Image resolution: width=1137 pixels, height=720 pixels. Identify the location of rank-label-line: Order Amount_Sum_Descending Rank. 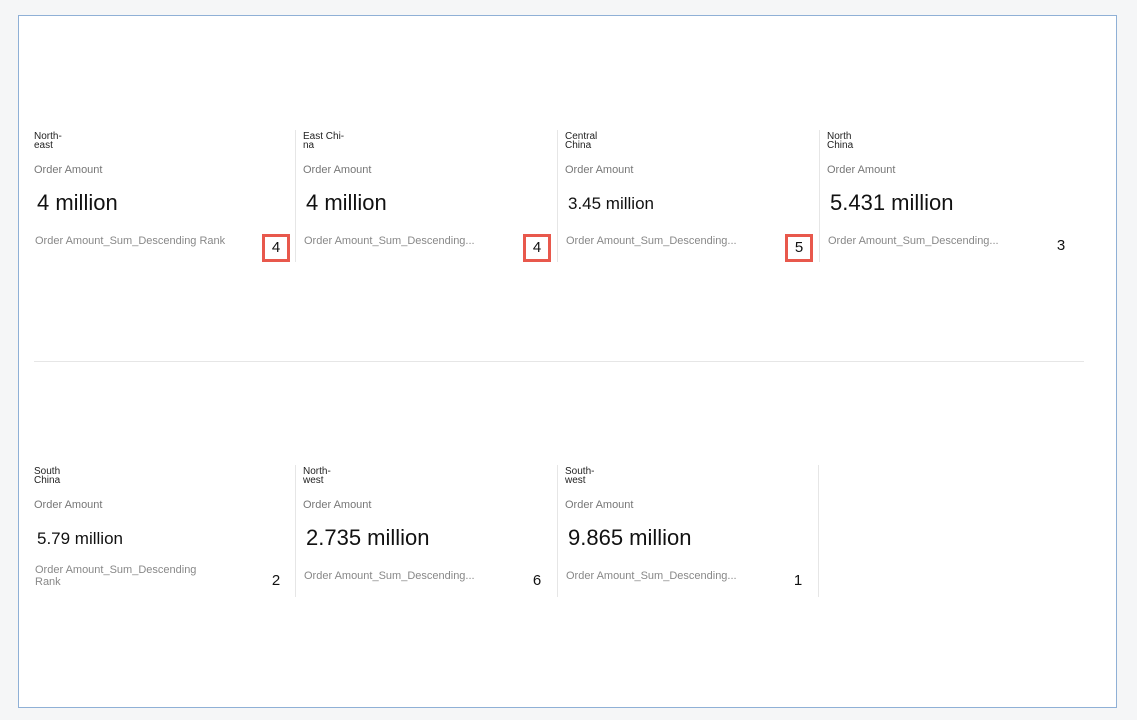
(130, 241).